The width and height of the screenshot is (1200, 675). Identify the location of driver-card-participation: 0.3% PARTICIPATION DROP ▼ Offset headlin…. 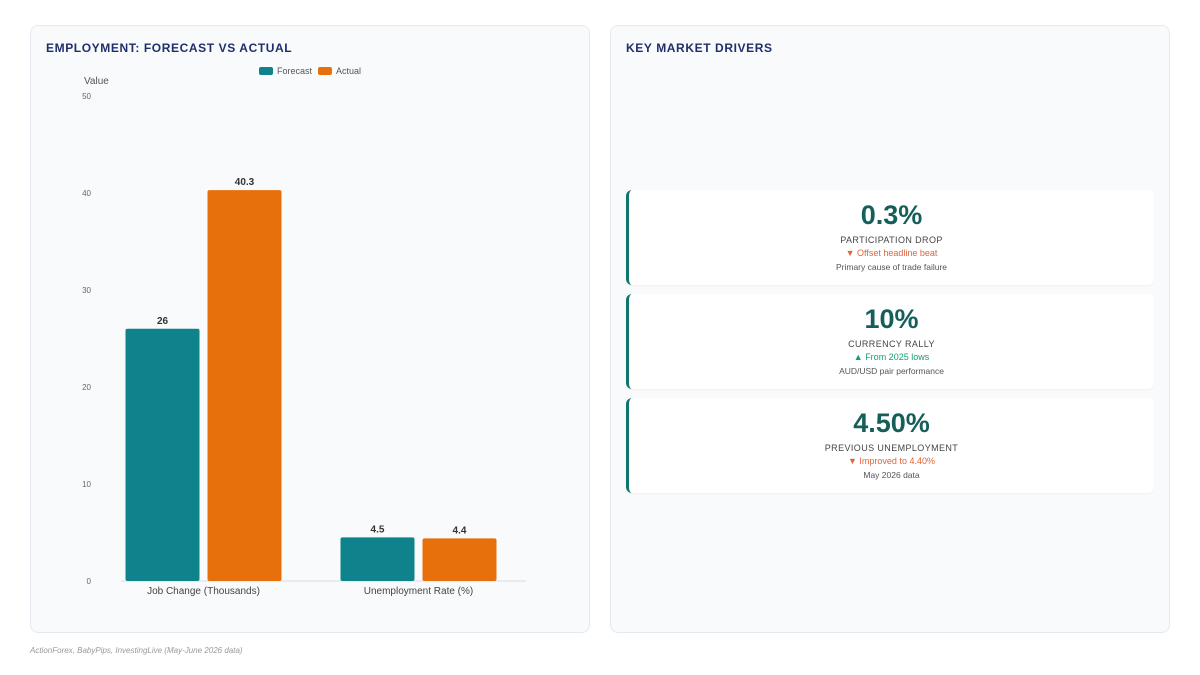
(890, 237).